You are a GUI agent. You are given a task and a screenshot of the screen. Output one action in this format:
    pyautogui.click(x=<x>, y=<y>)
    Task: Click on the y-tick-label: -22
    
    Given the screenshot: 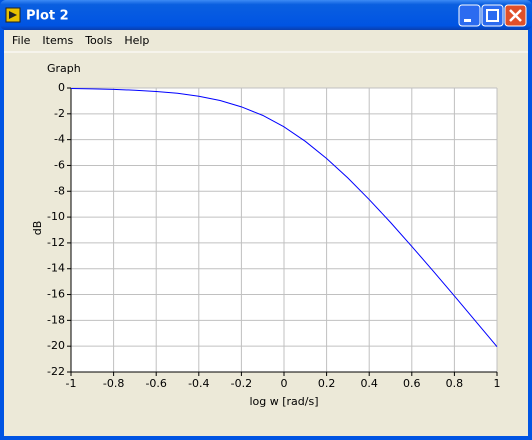 What is the action you would take?
    pyautogui.click(x=56, y=371)
    